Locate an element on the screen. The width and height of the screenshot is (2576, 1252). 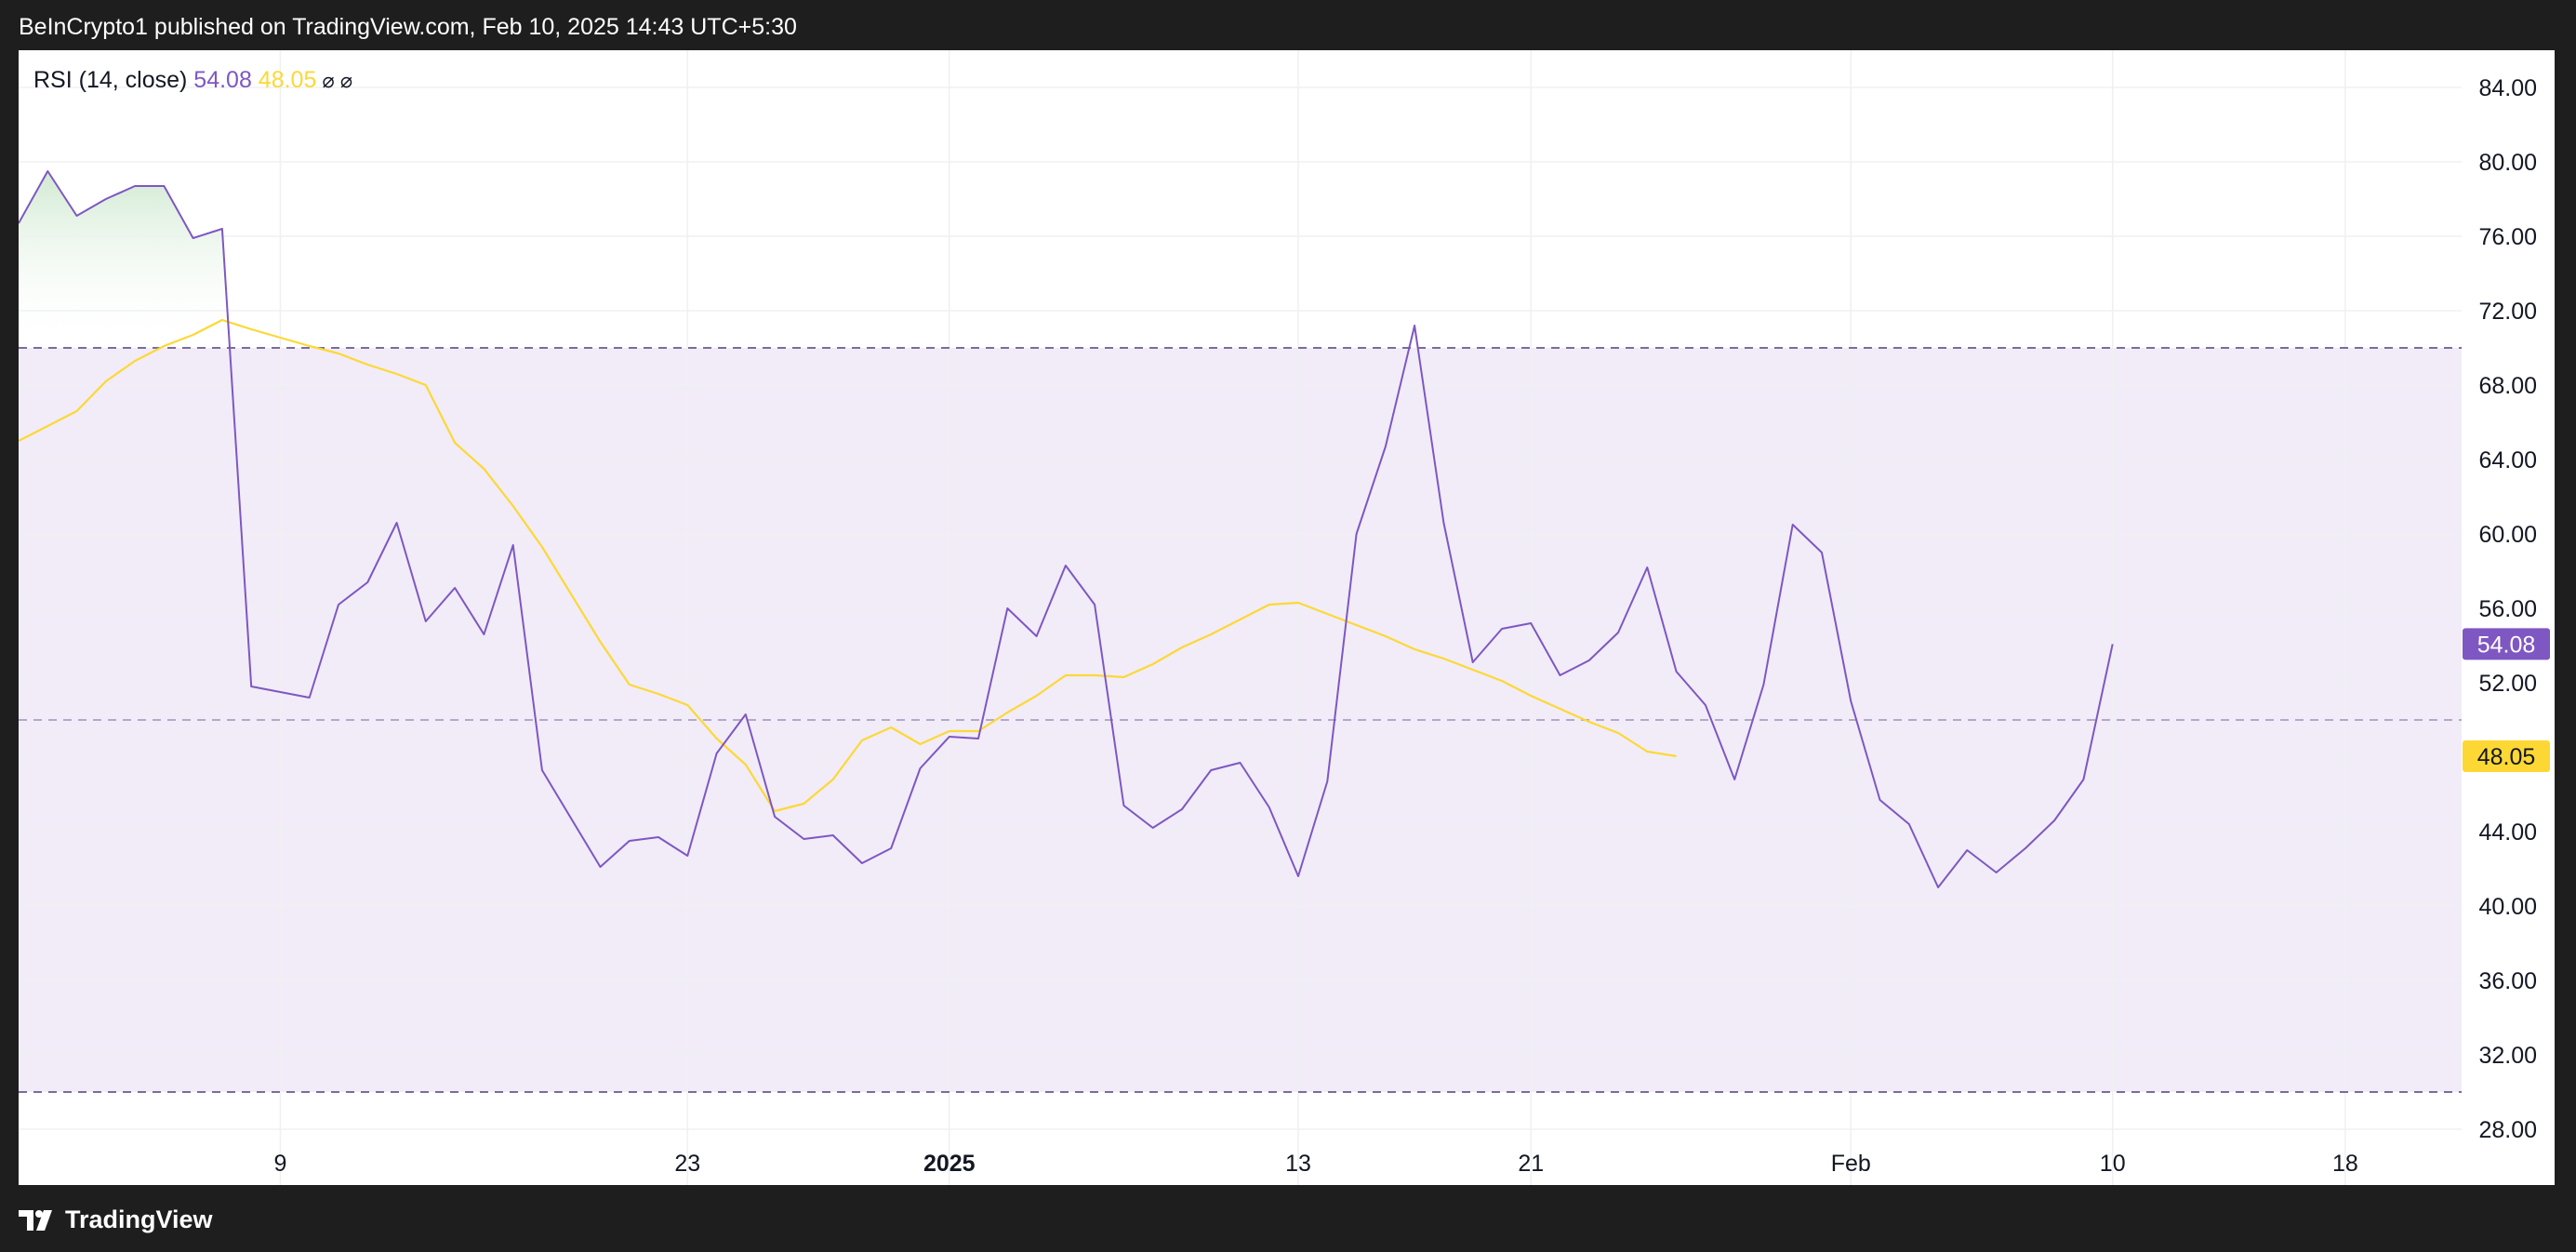
y-tick-label: 56.00 is located at coordinates (2507, 609).